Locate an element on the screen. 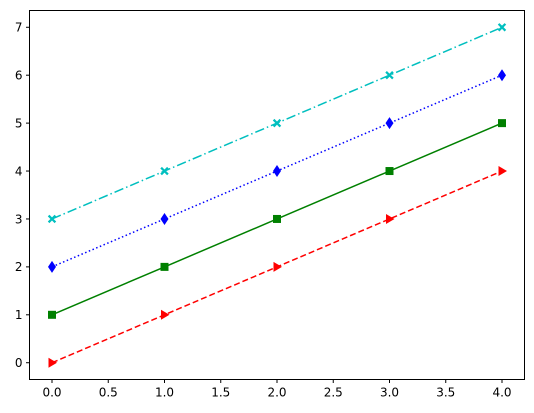 The width and height of the screenshot is (534, 413). x-axis: 0.0 0.5 1.0 1.5 2.0 2.5 3.0 3.5 4.0 is located at coordinates (277, 389).